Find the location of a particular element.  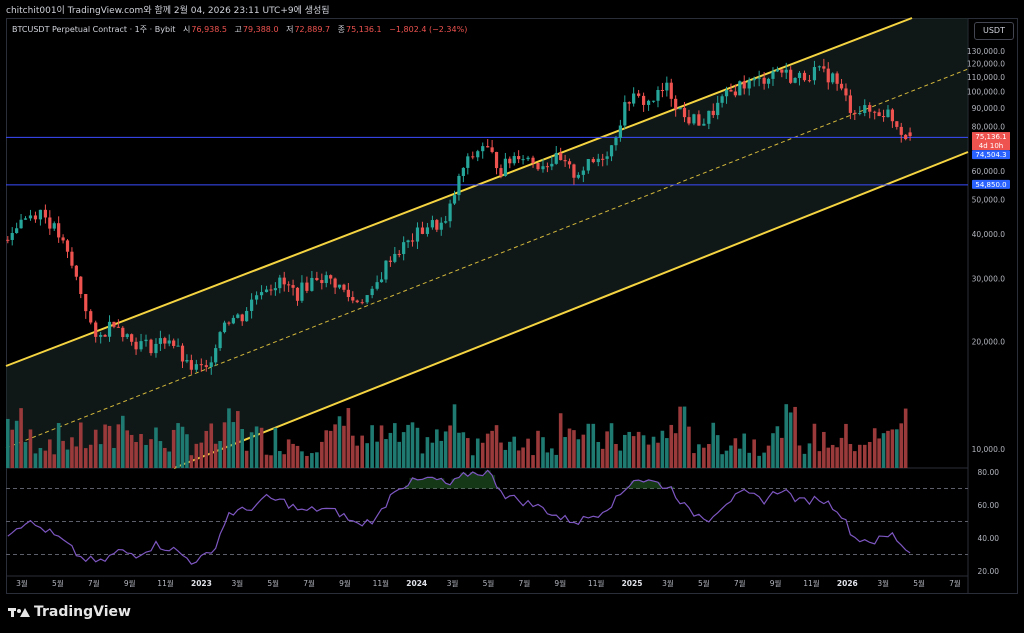

legend-low-label: 저 is located at coordinates (290, 29).